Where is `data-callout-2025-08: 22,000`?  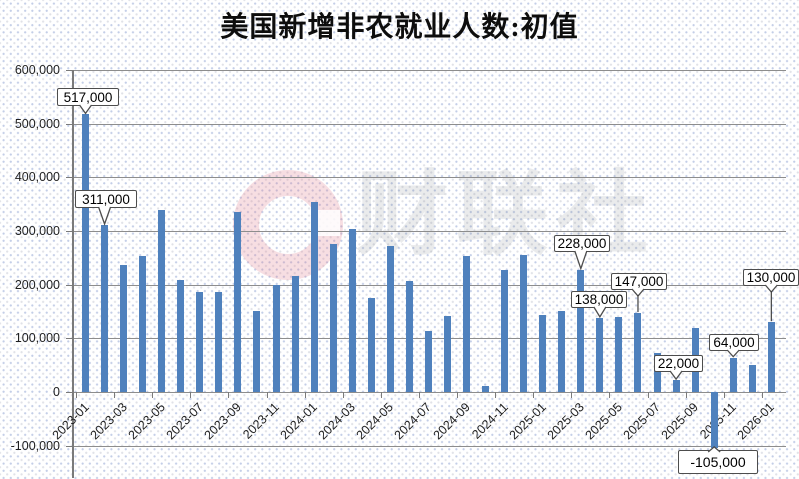 data-callout-2025-08: 22,000 is located at coordinates (678, 363).